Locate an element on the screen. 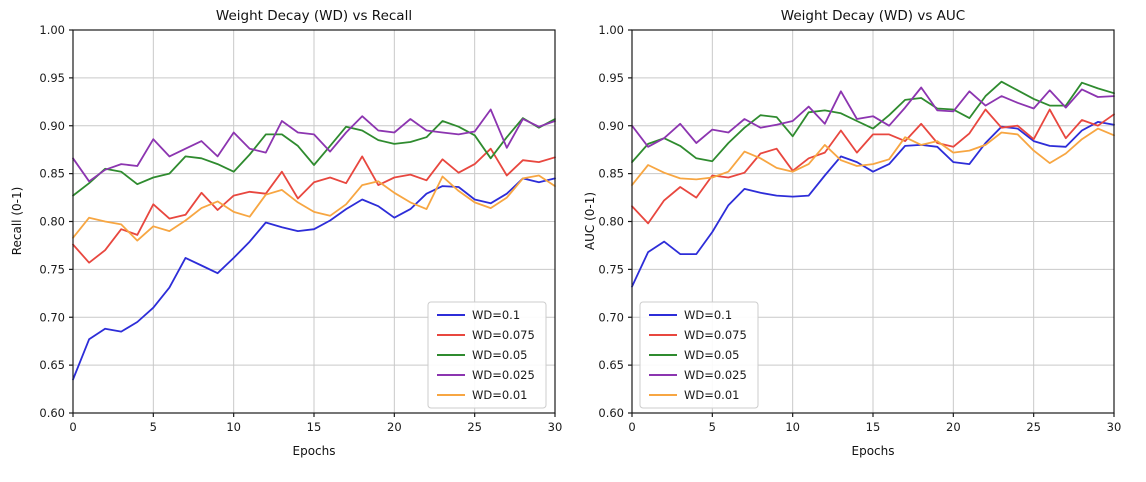 This screenshot has height=482, width=1146. series-line-WD=0.1 is located at coordinates (873, 204).